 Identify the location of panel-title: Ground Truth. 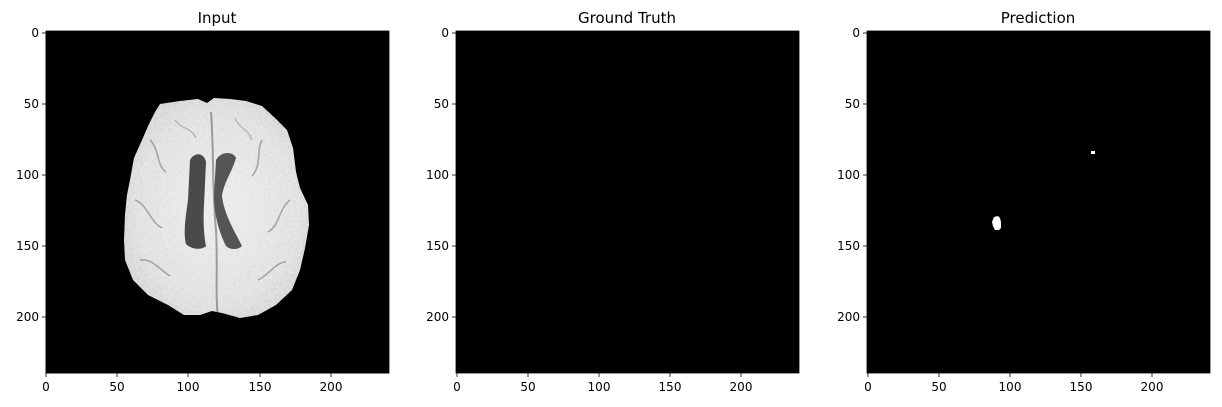
(627, 18).